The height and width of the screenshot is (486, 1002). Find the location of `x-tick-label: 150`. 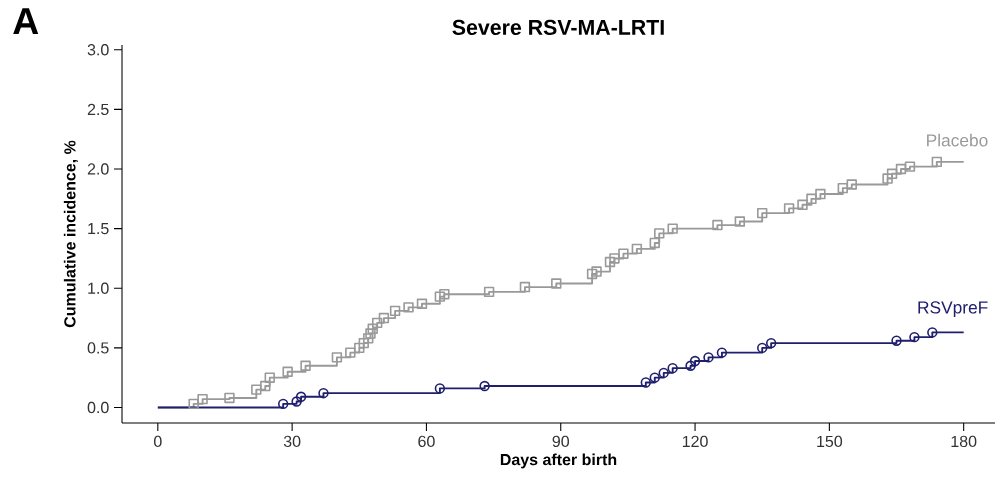

x-tick-label: 150 is located at coordinates (830, 441).